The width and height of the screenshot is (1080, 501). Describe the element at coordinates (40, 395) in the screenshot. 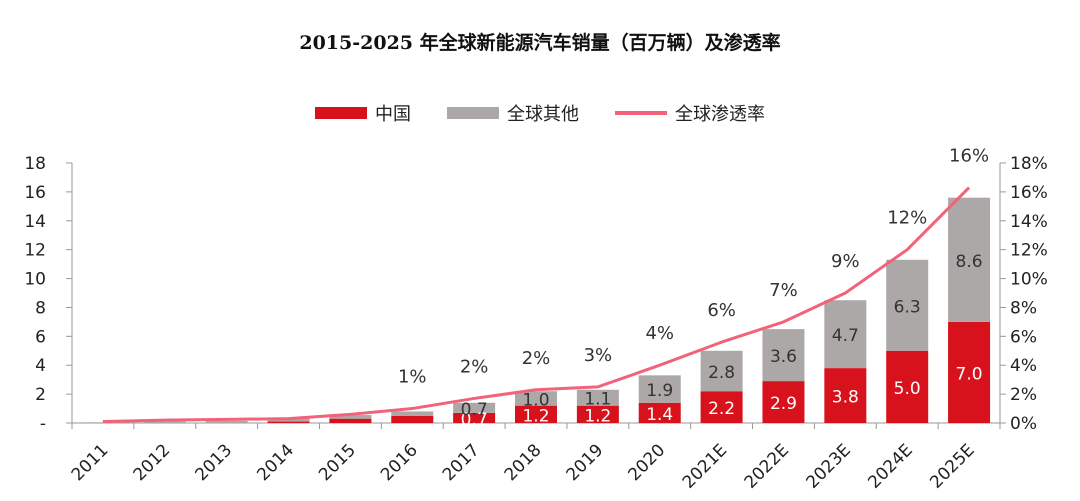

I see `y-left-tick-label: 2` at that location.